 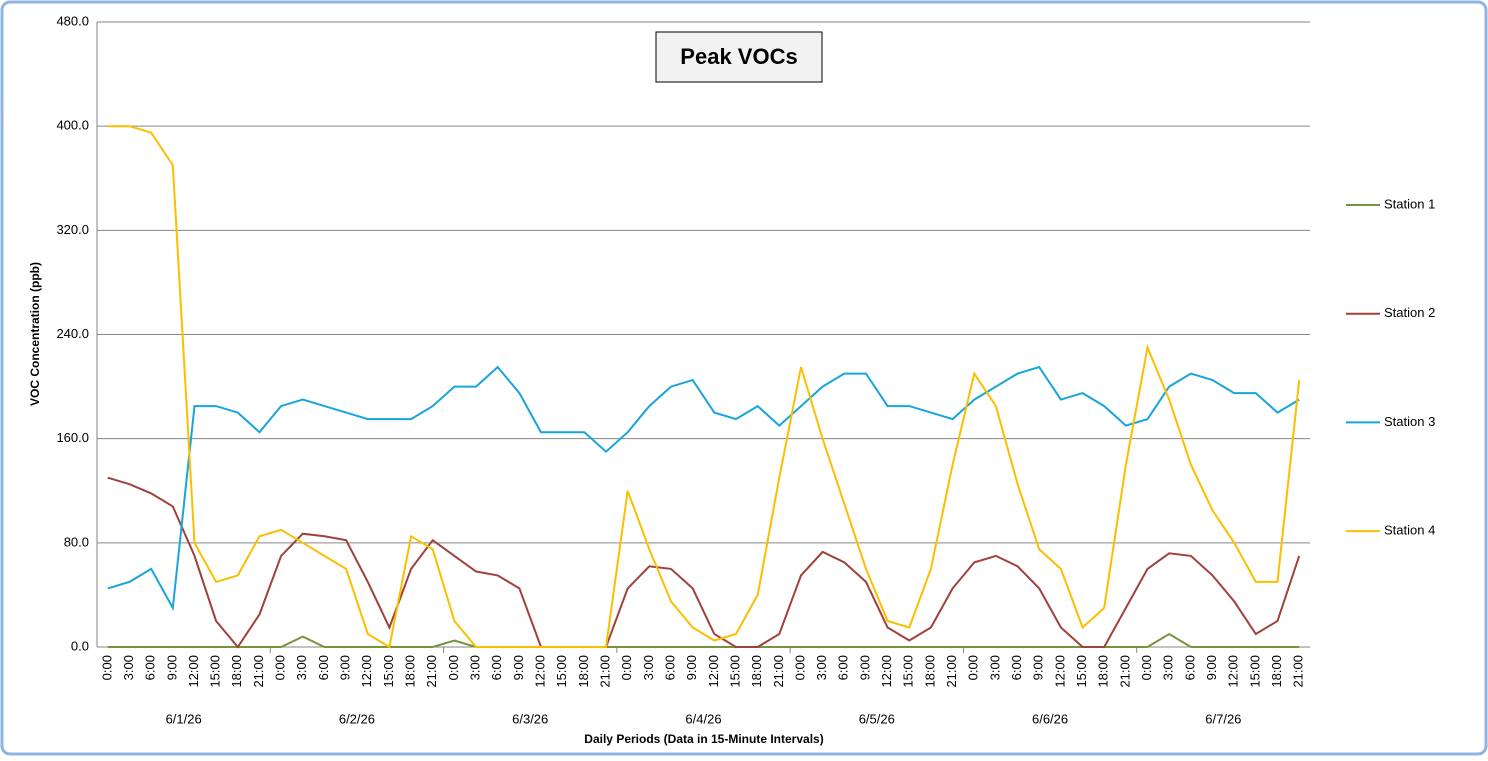 What do you see at coordinates (1409, 203) in the screenshot?
I see `legend-label: Station 1` at bounding box center [1409, 203].